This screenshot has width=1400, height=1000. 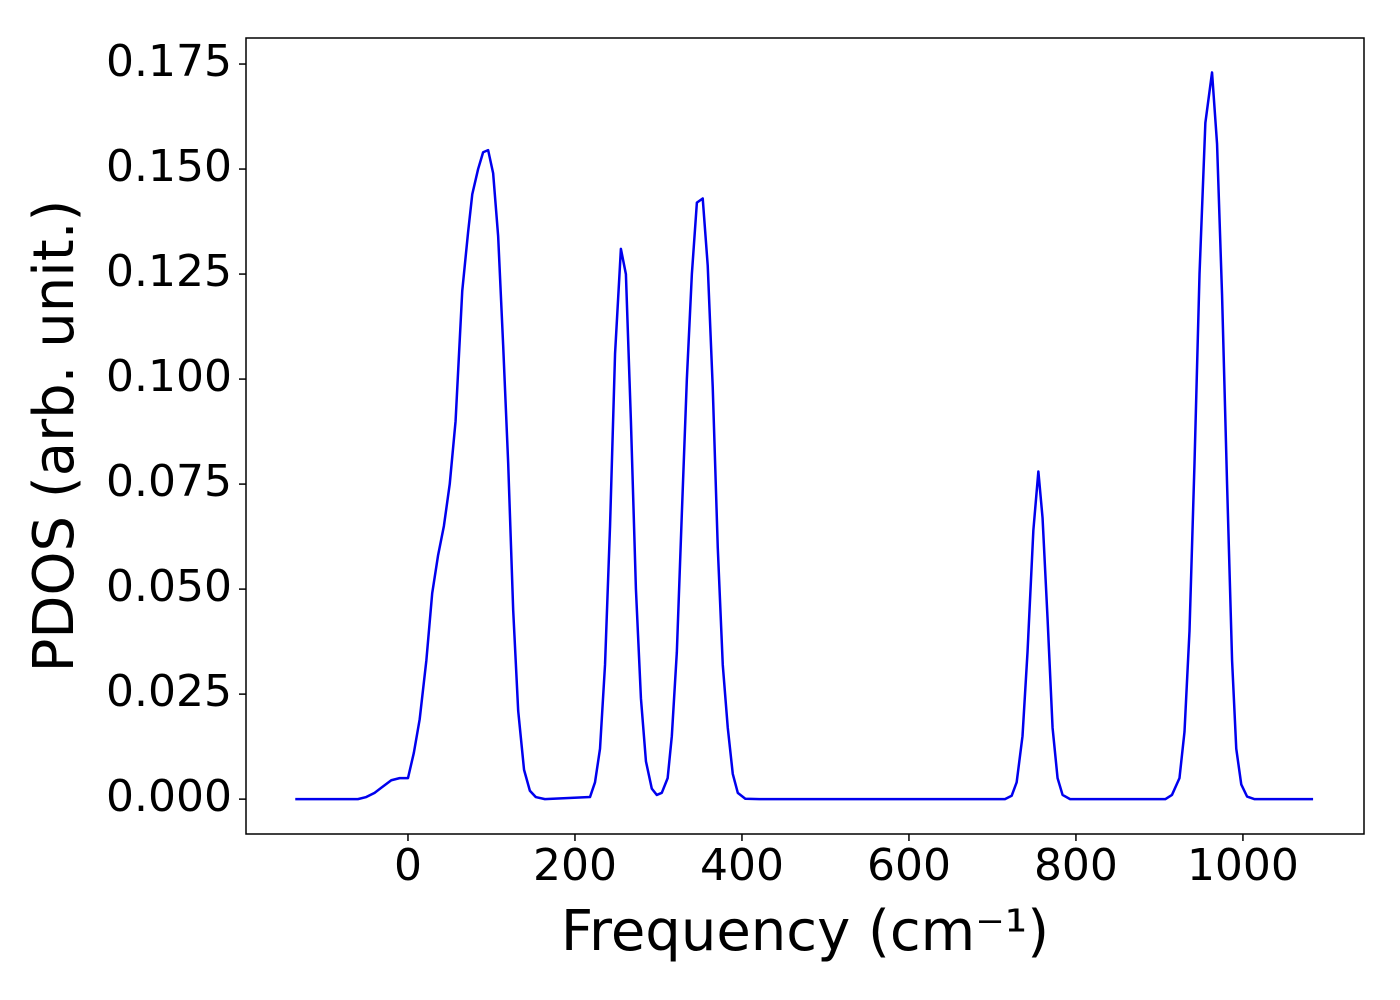 What do you see at coordinates (742, 865) in the screenshot?
I see `x-tick-label: 400` at bounding box center [742, 865].